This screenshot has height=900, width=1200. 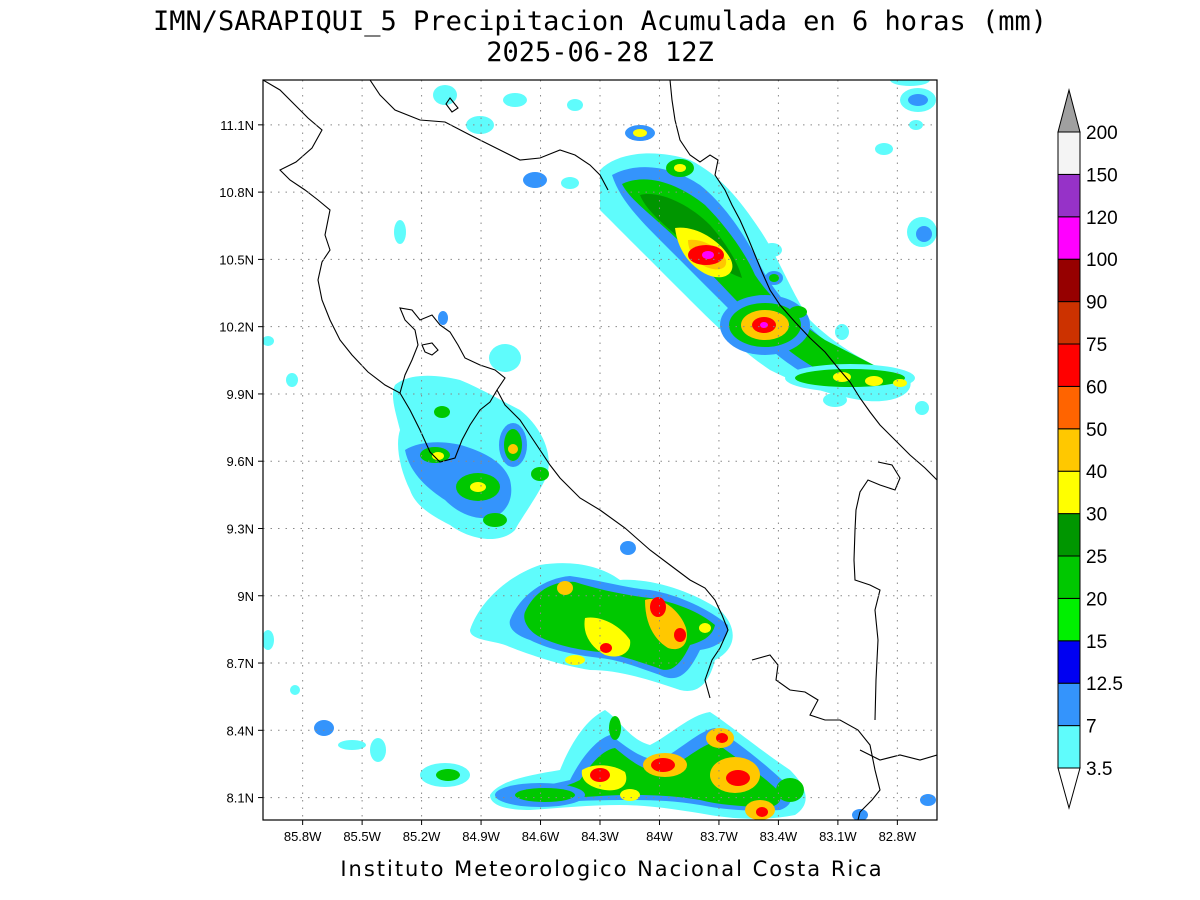 I want to click on lon-tick-label-7: 83.7W, so click(x=719, y=836).